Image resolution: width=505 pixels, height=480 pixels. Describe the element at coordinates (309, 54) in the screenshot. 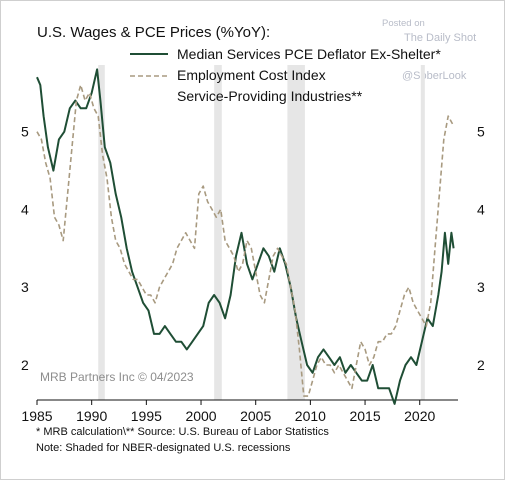

I see `legend-label-pce: Median Services PCE Deflator Ex-Shelter*` at that location.